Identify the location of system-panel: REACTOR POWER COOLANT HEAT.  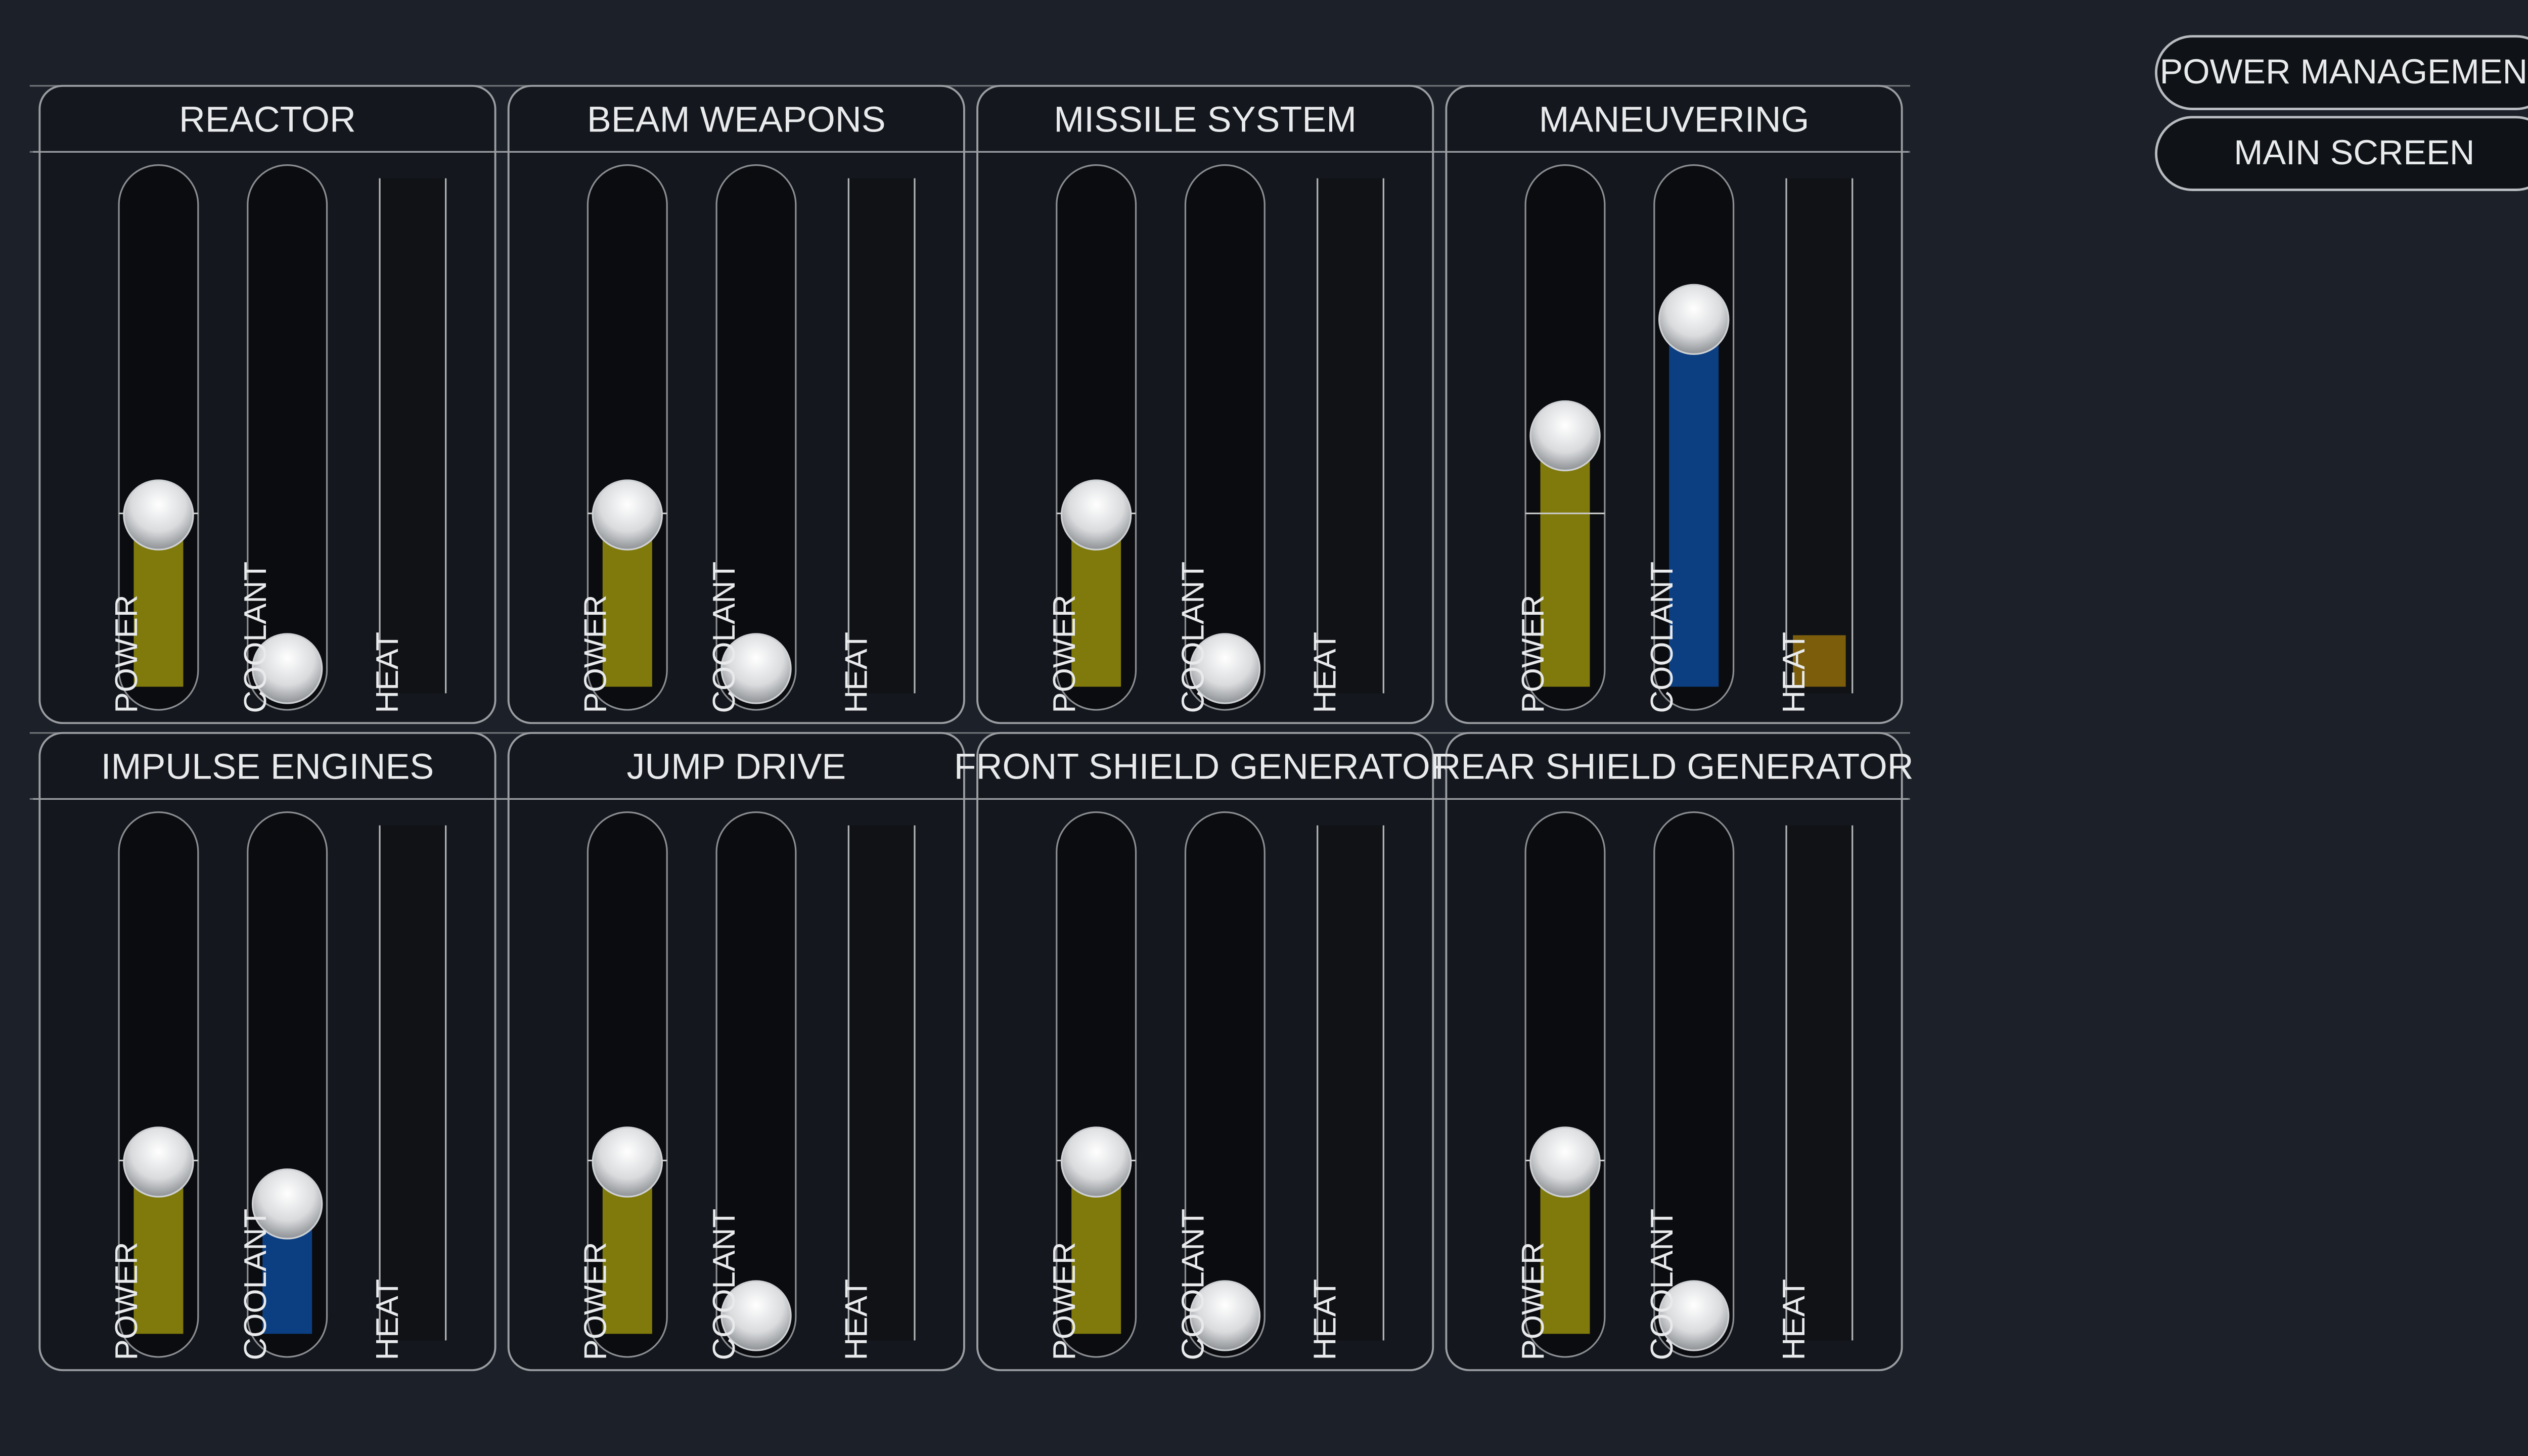
(267, 404).